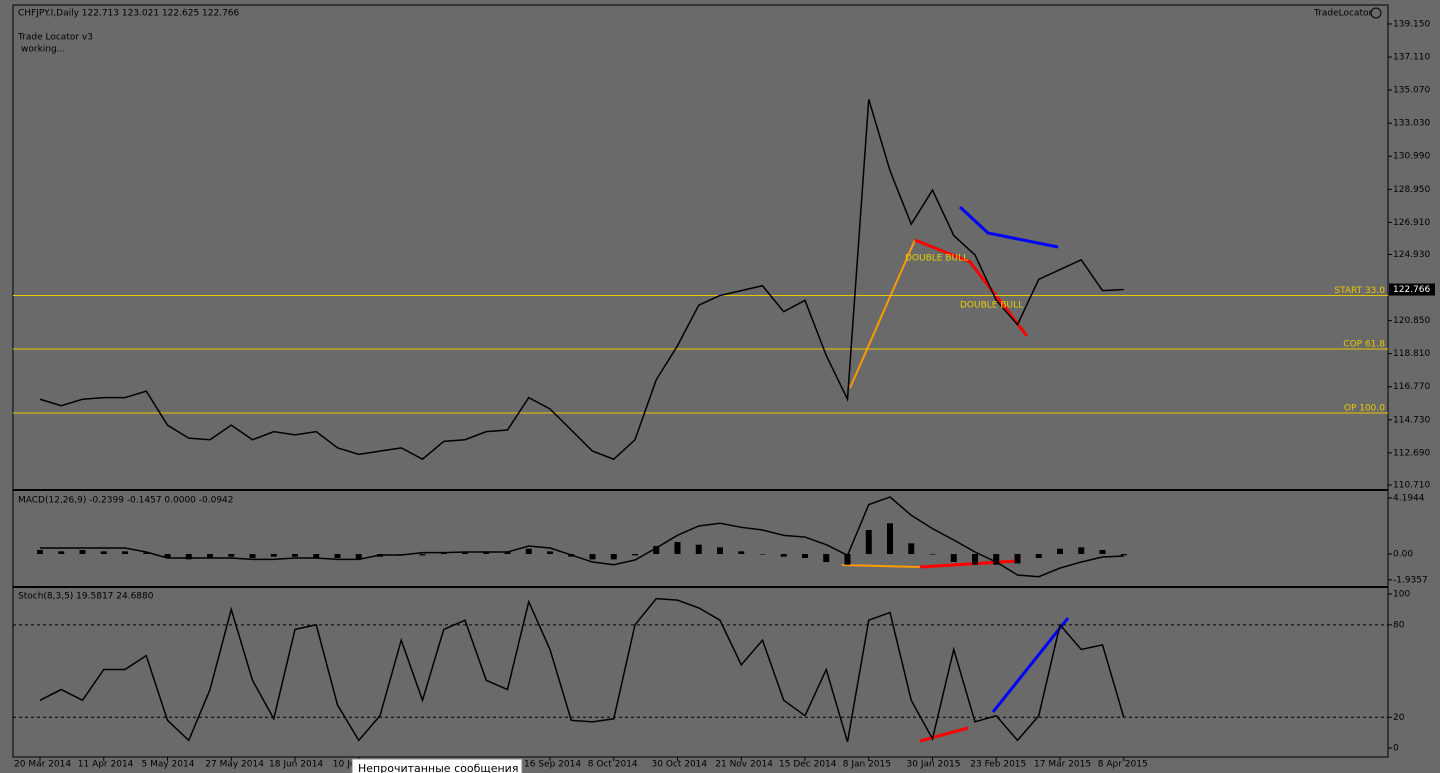 The height and width of the screenshot is (773, 1440). Describe the element at coordinates (1399, 718) in the screenshot. I see `y-tick-label: 20` at that location.